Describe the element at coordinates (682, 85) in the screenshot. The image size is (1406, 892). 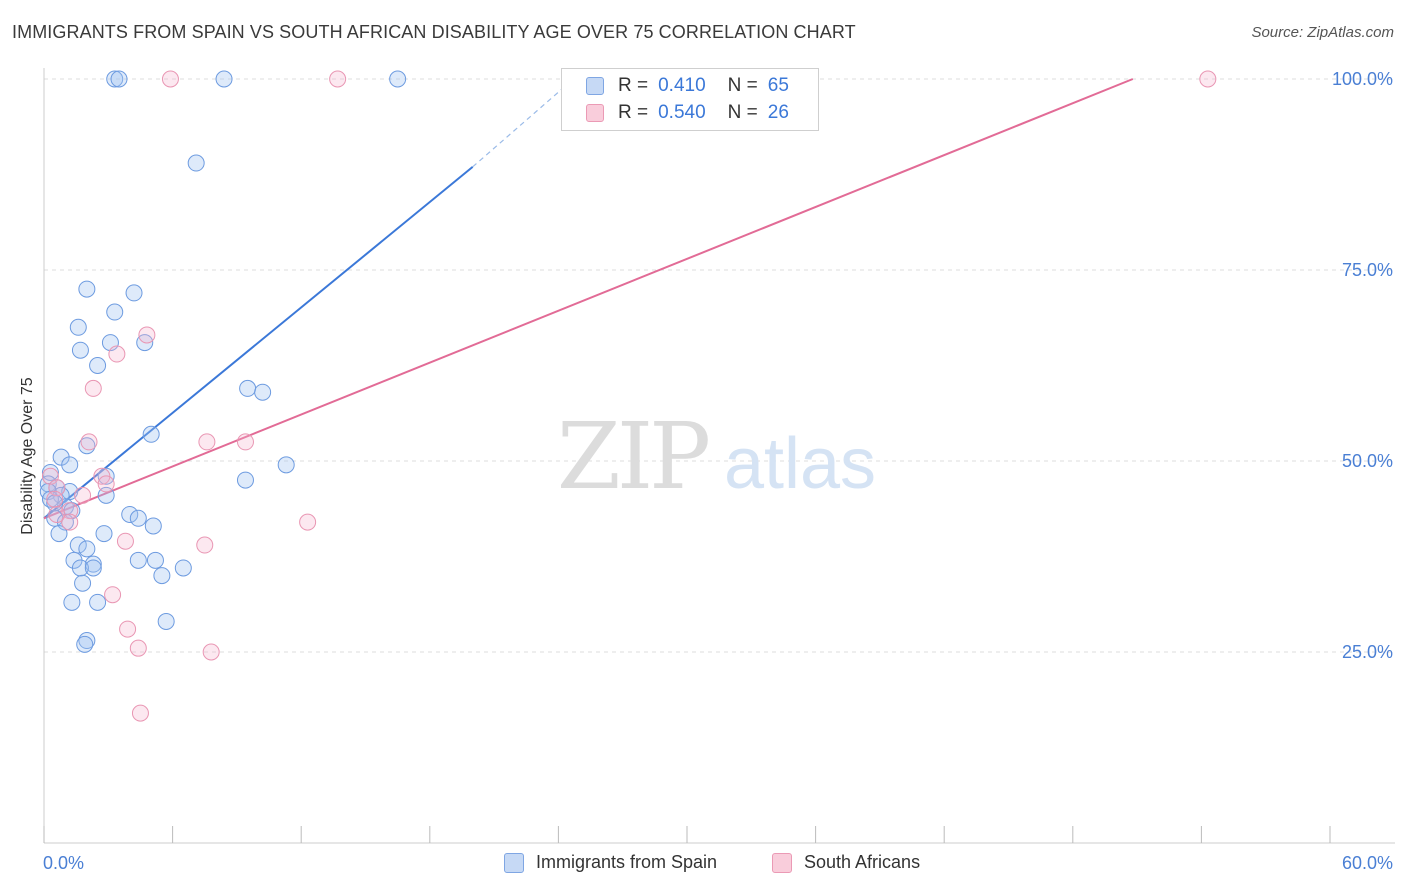
I see `legend-r-value: 0.410` at that location.